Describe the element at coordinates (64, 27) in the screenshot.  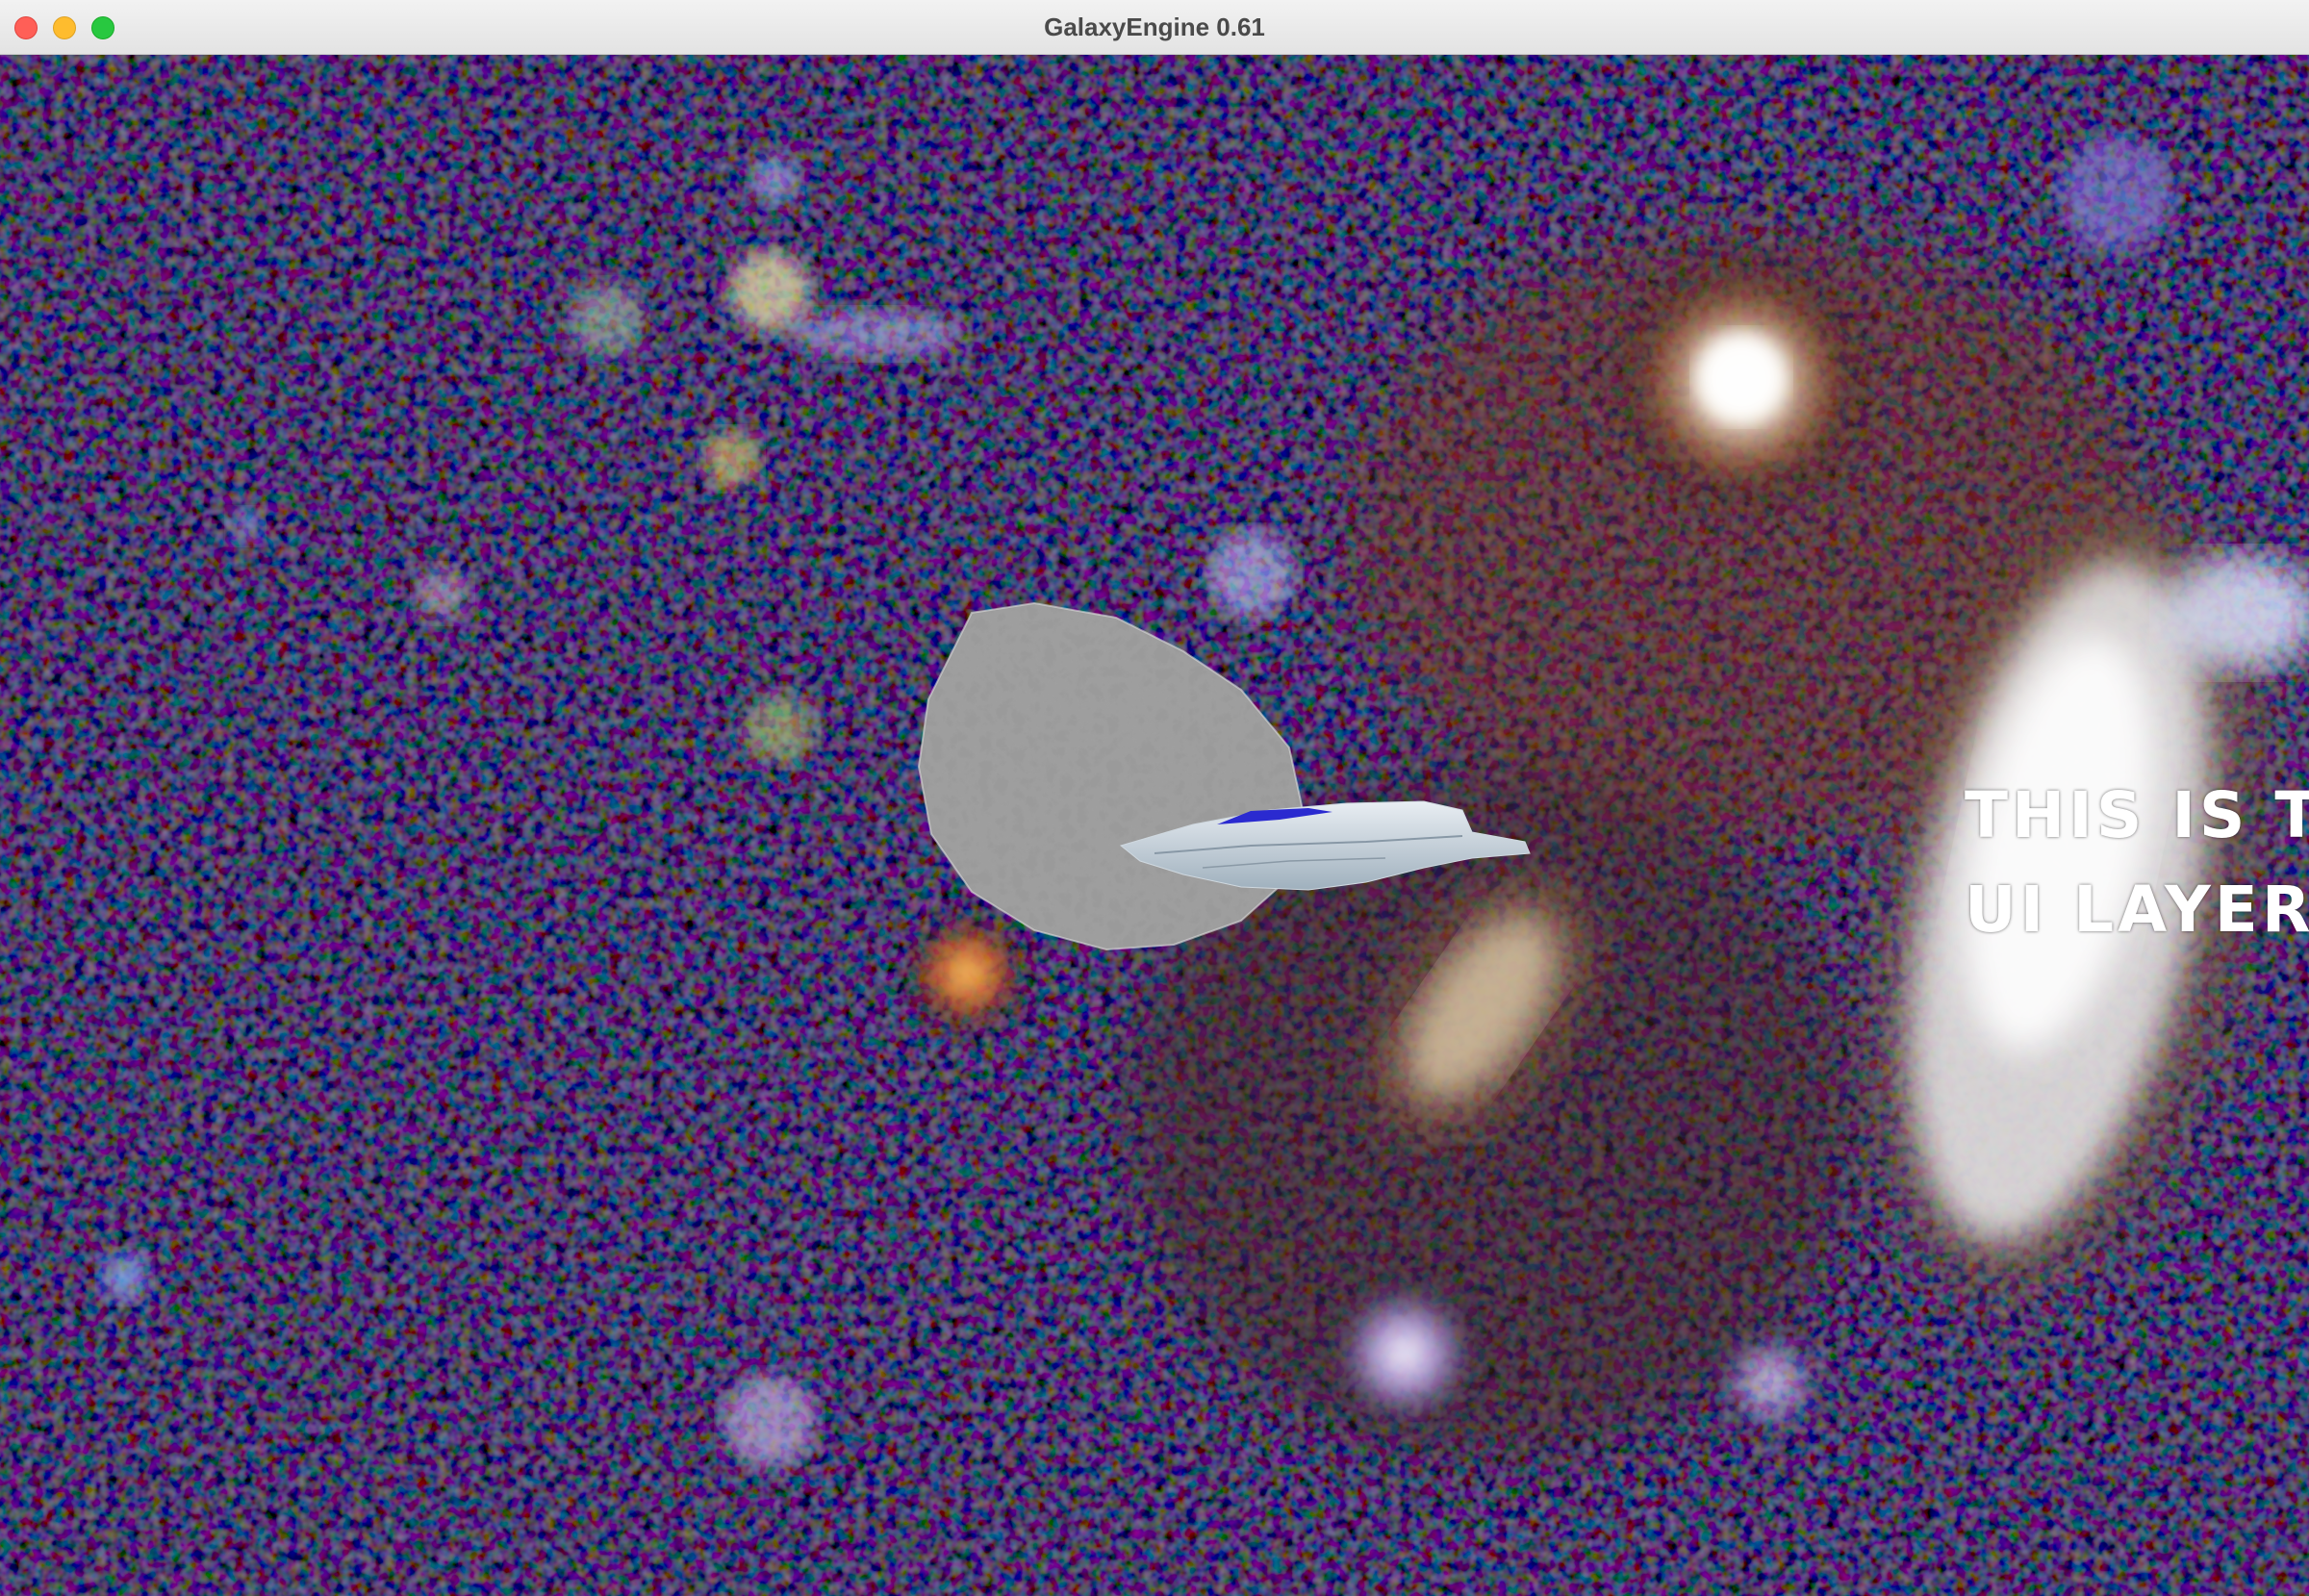
I see `minimize-window-button` at that location.